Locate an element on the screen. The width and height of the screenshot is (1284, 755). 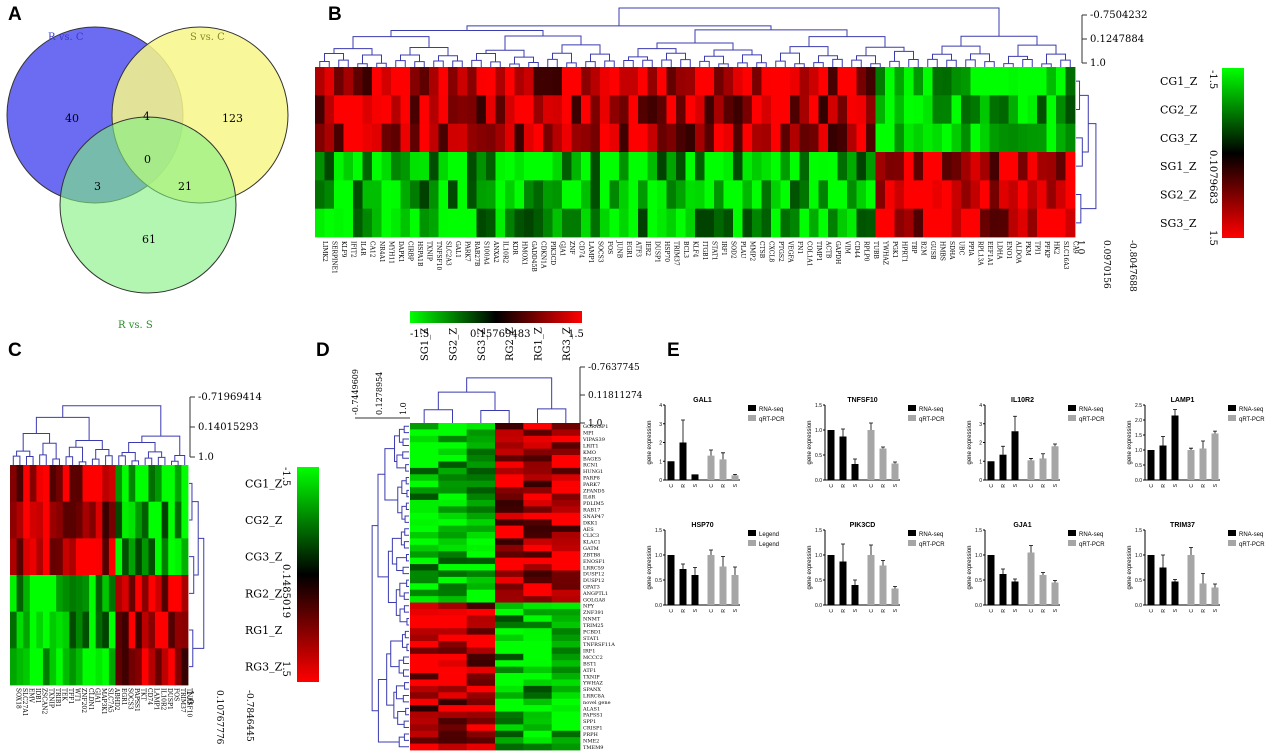
heatmap-b-gene-label: LIMK2 is located at coordinates (324, 251).